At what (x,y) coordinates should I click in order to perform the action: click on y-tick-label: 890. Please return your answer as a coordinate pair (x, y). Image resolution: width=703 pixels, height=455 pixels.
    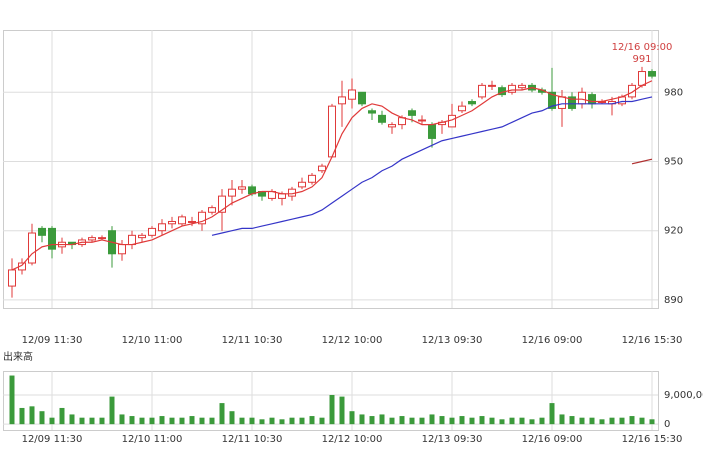
    Looking at the image, I should click on (673, 300).